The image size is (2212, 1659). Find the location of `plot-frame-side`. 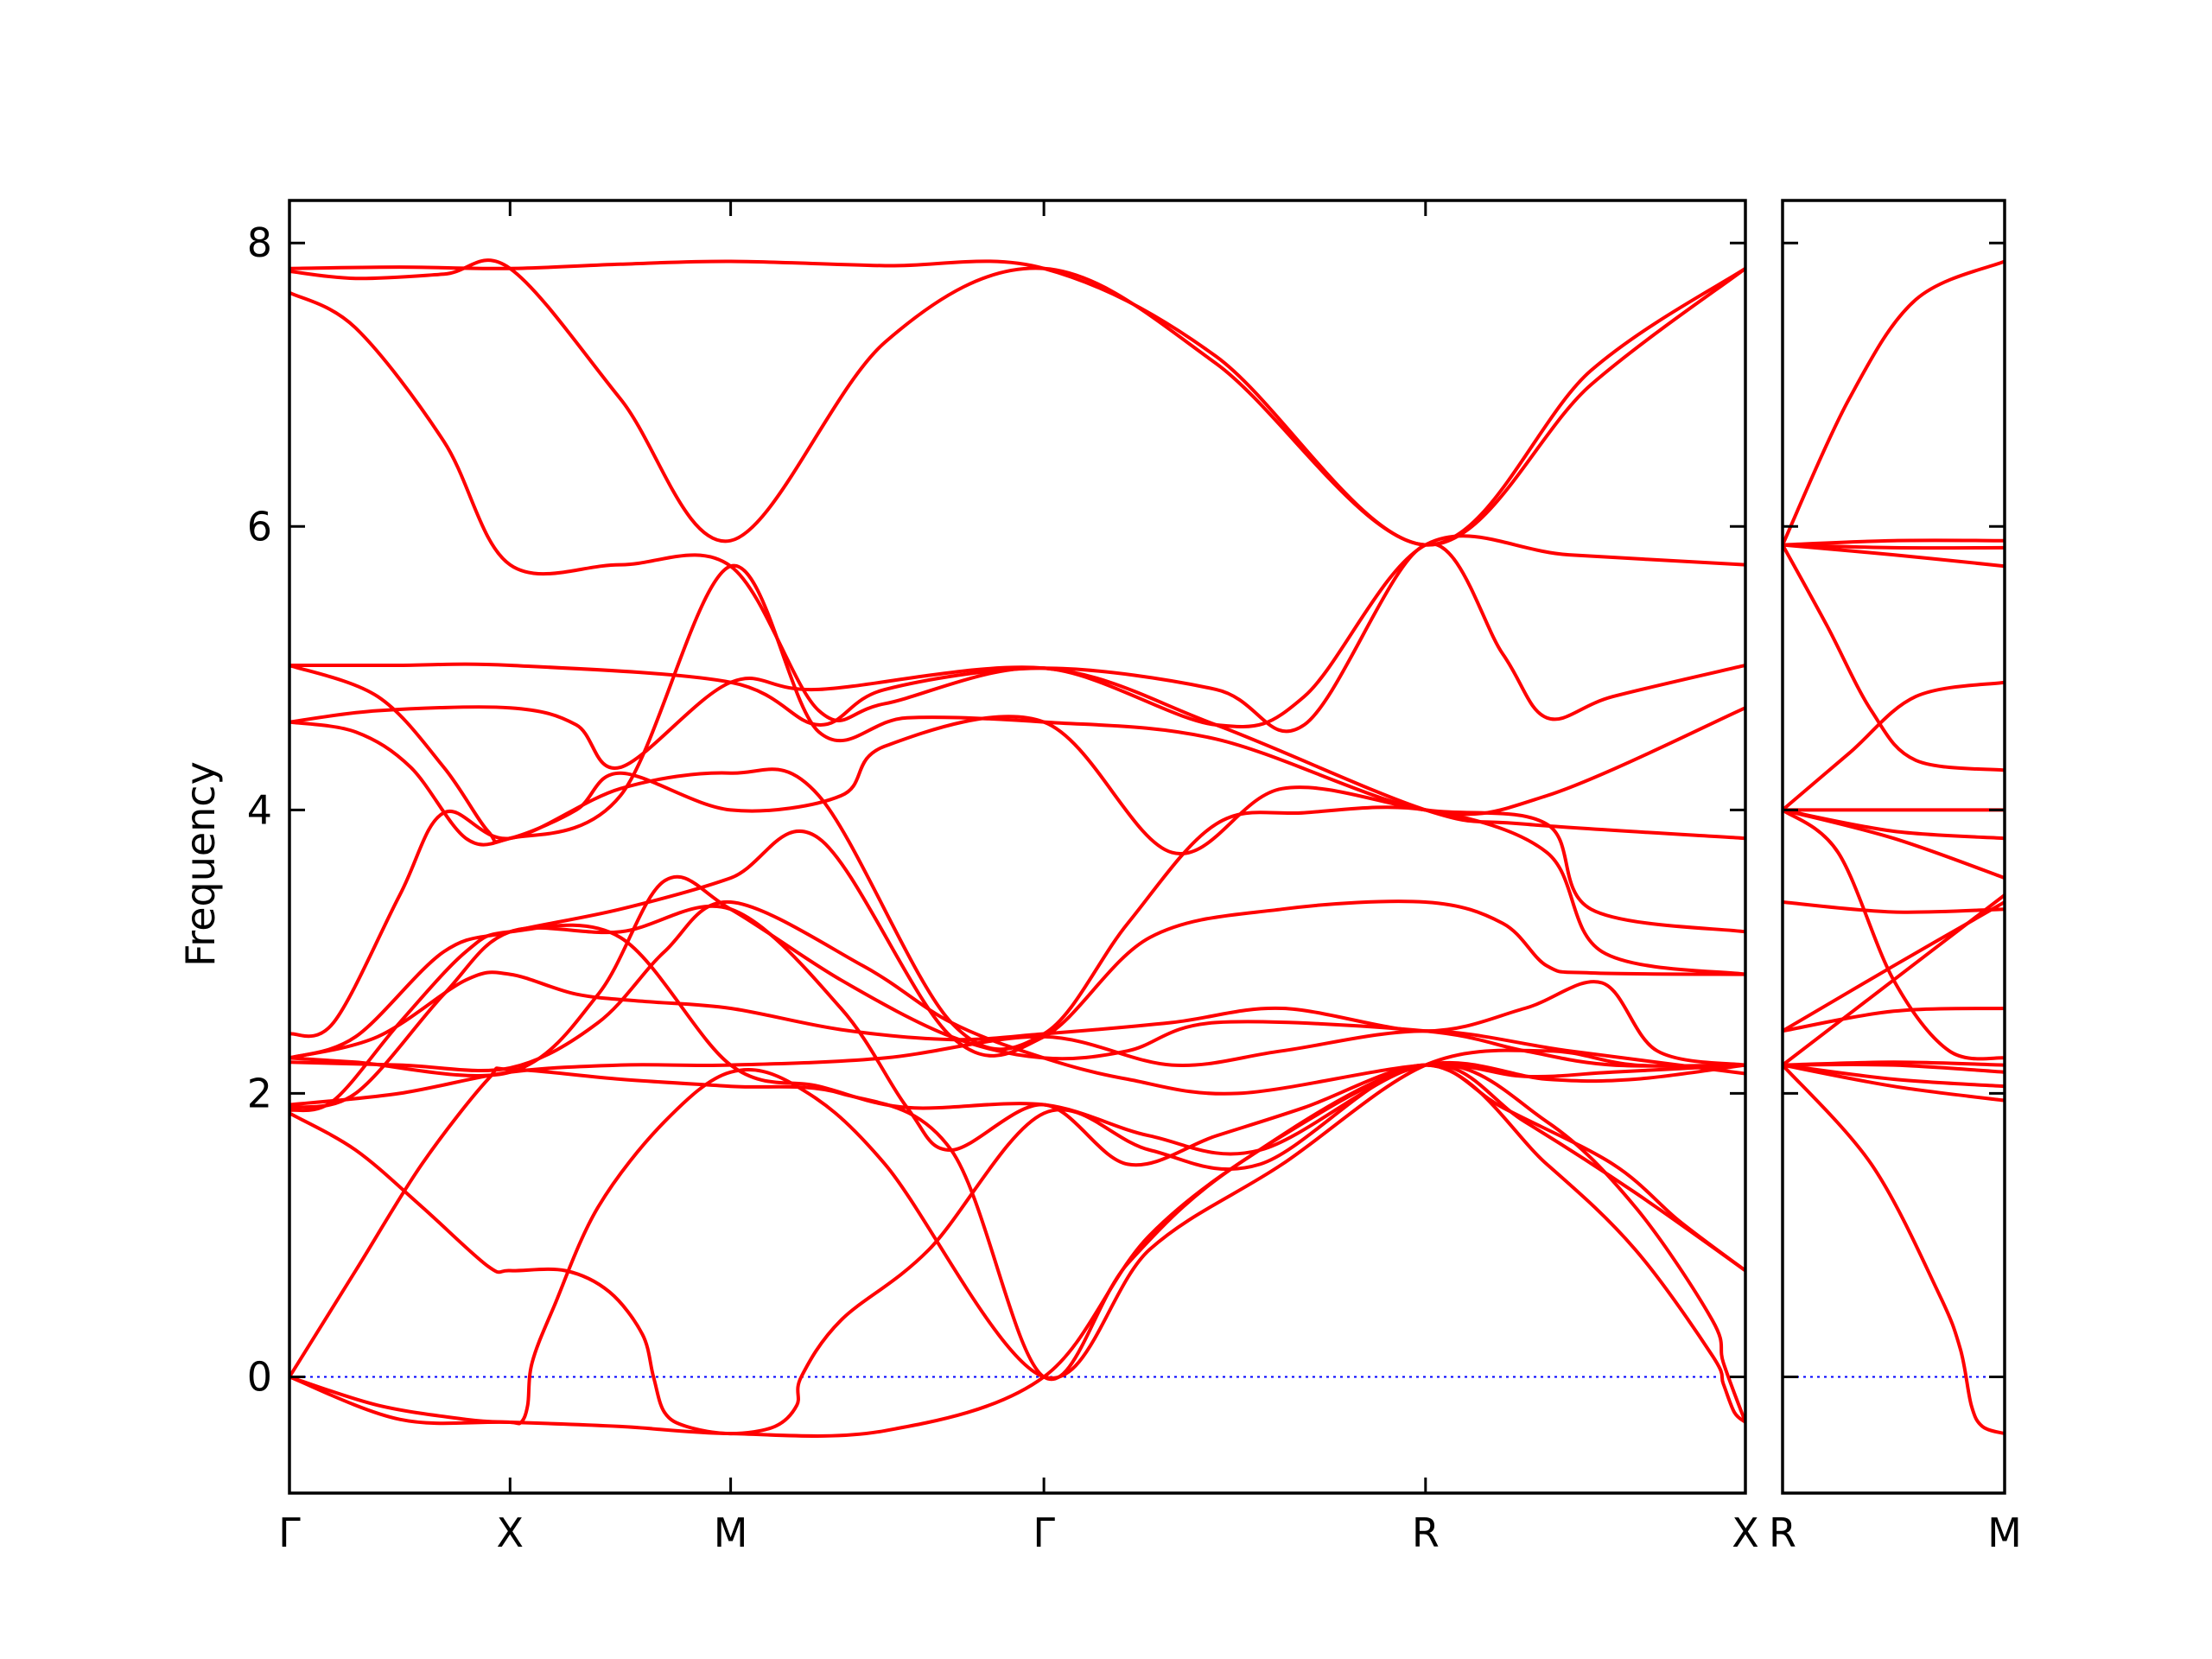

plot-frame-side is located at coordinates (1893, 847).